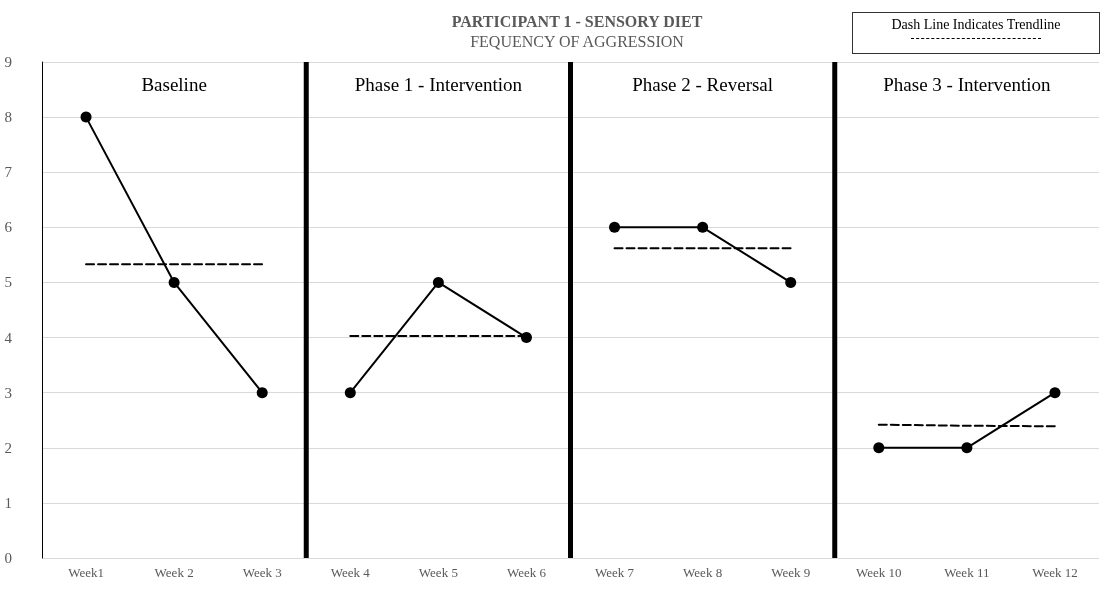 The width and height of the screenshot is (1107, 590). Describe the element at coordinates (976, 25) in the screenshot. I see `text: Dash Line Indicates Trendline` at that location.